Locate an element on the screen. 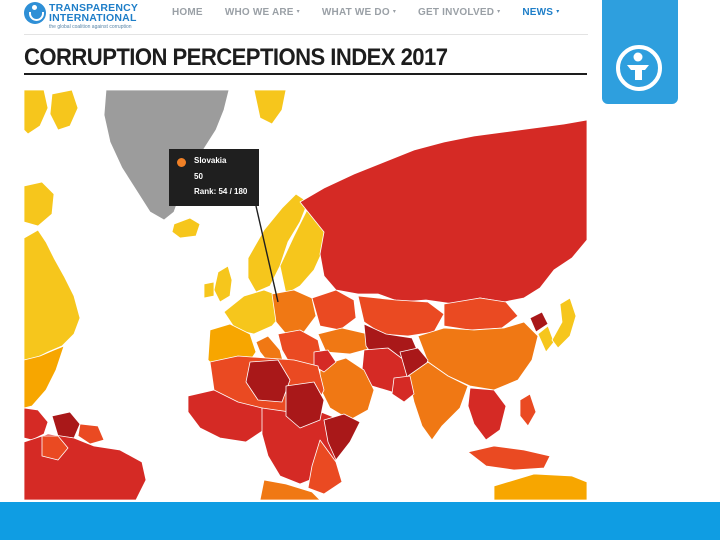  region-se-asia is located at coordinates (487, 414).